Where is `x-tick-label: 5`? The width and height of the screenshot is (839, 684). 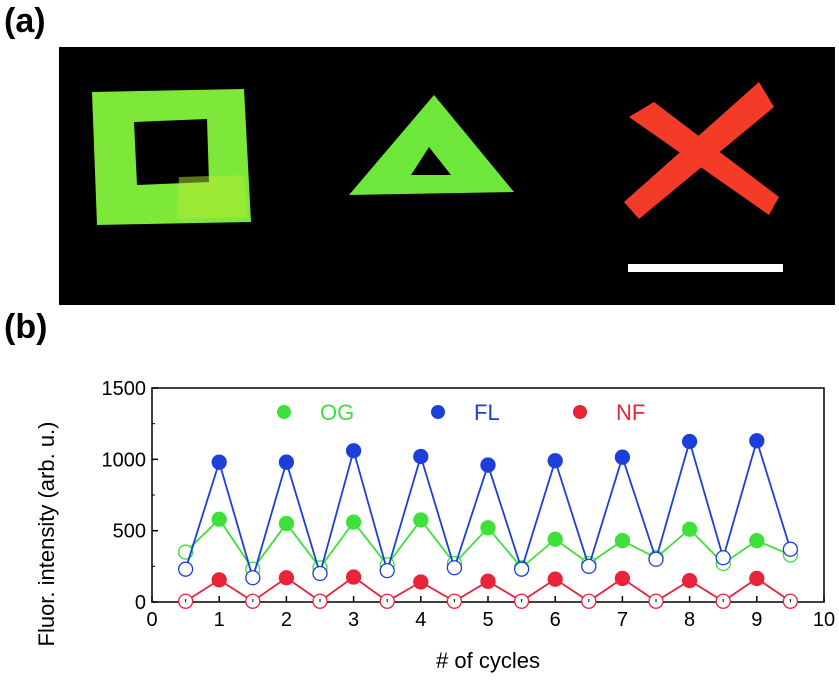 x-tick-label: 5 is located at coordinates (487, 620).